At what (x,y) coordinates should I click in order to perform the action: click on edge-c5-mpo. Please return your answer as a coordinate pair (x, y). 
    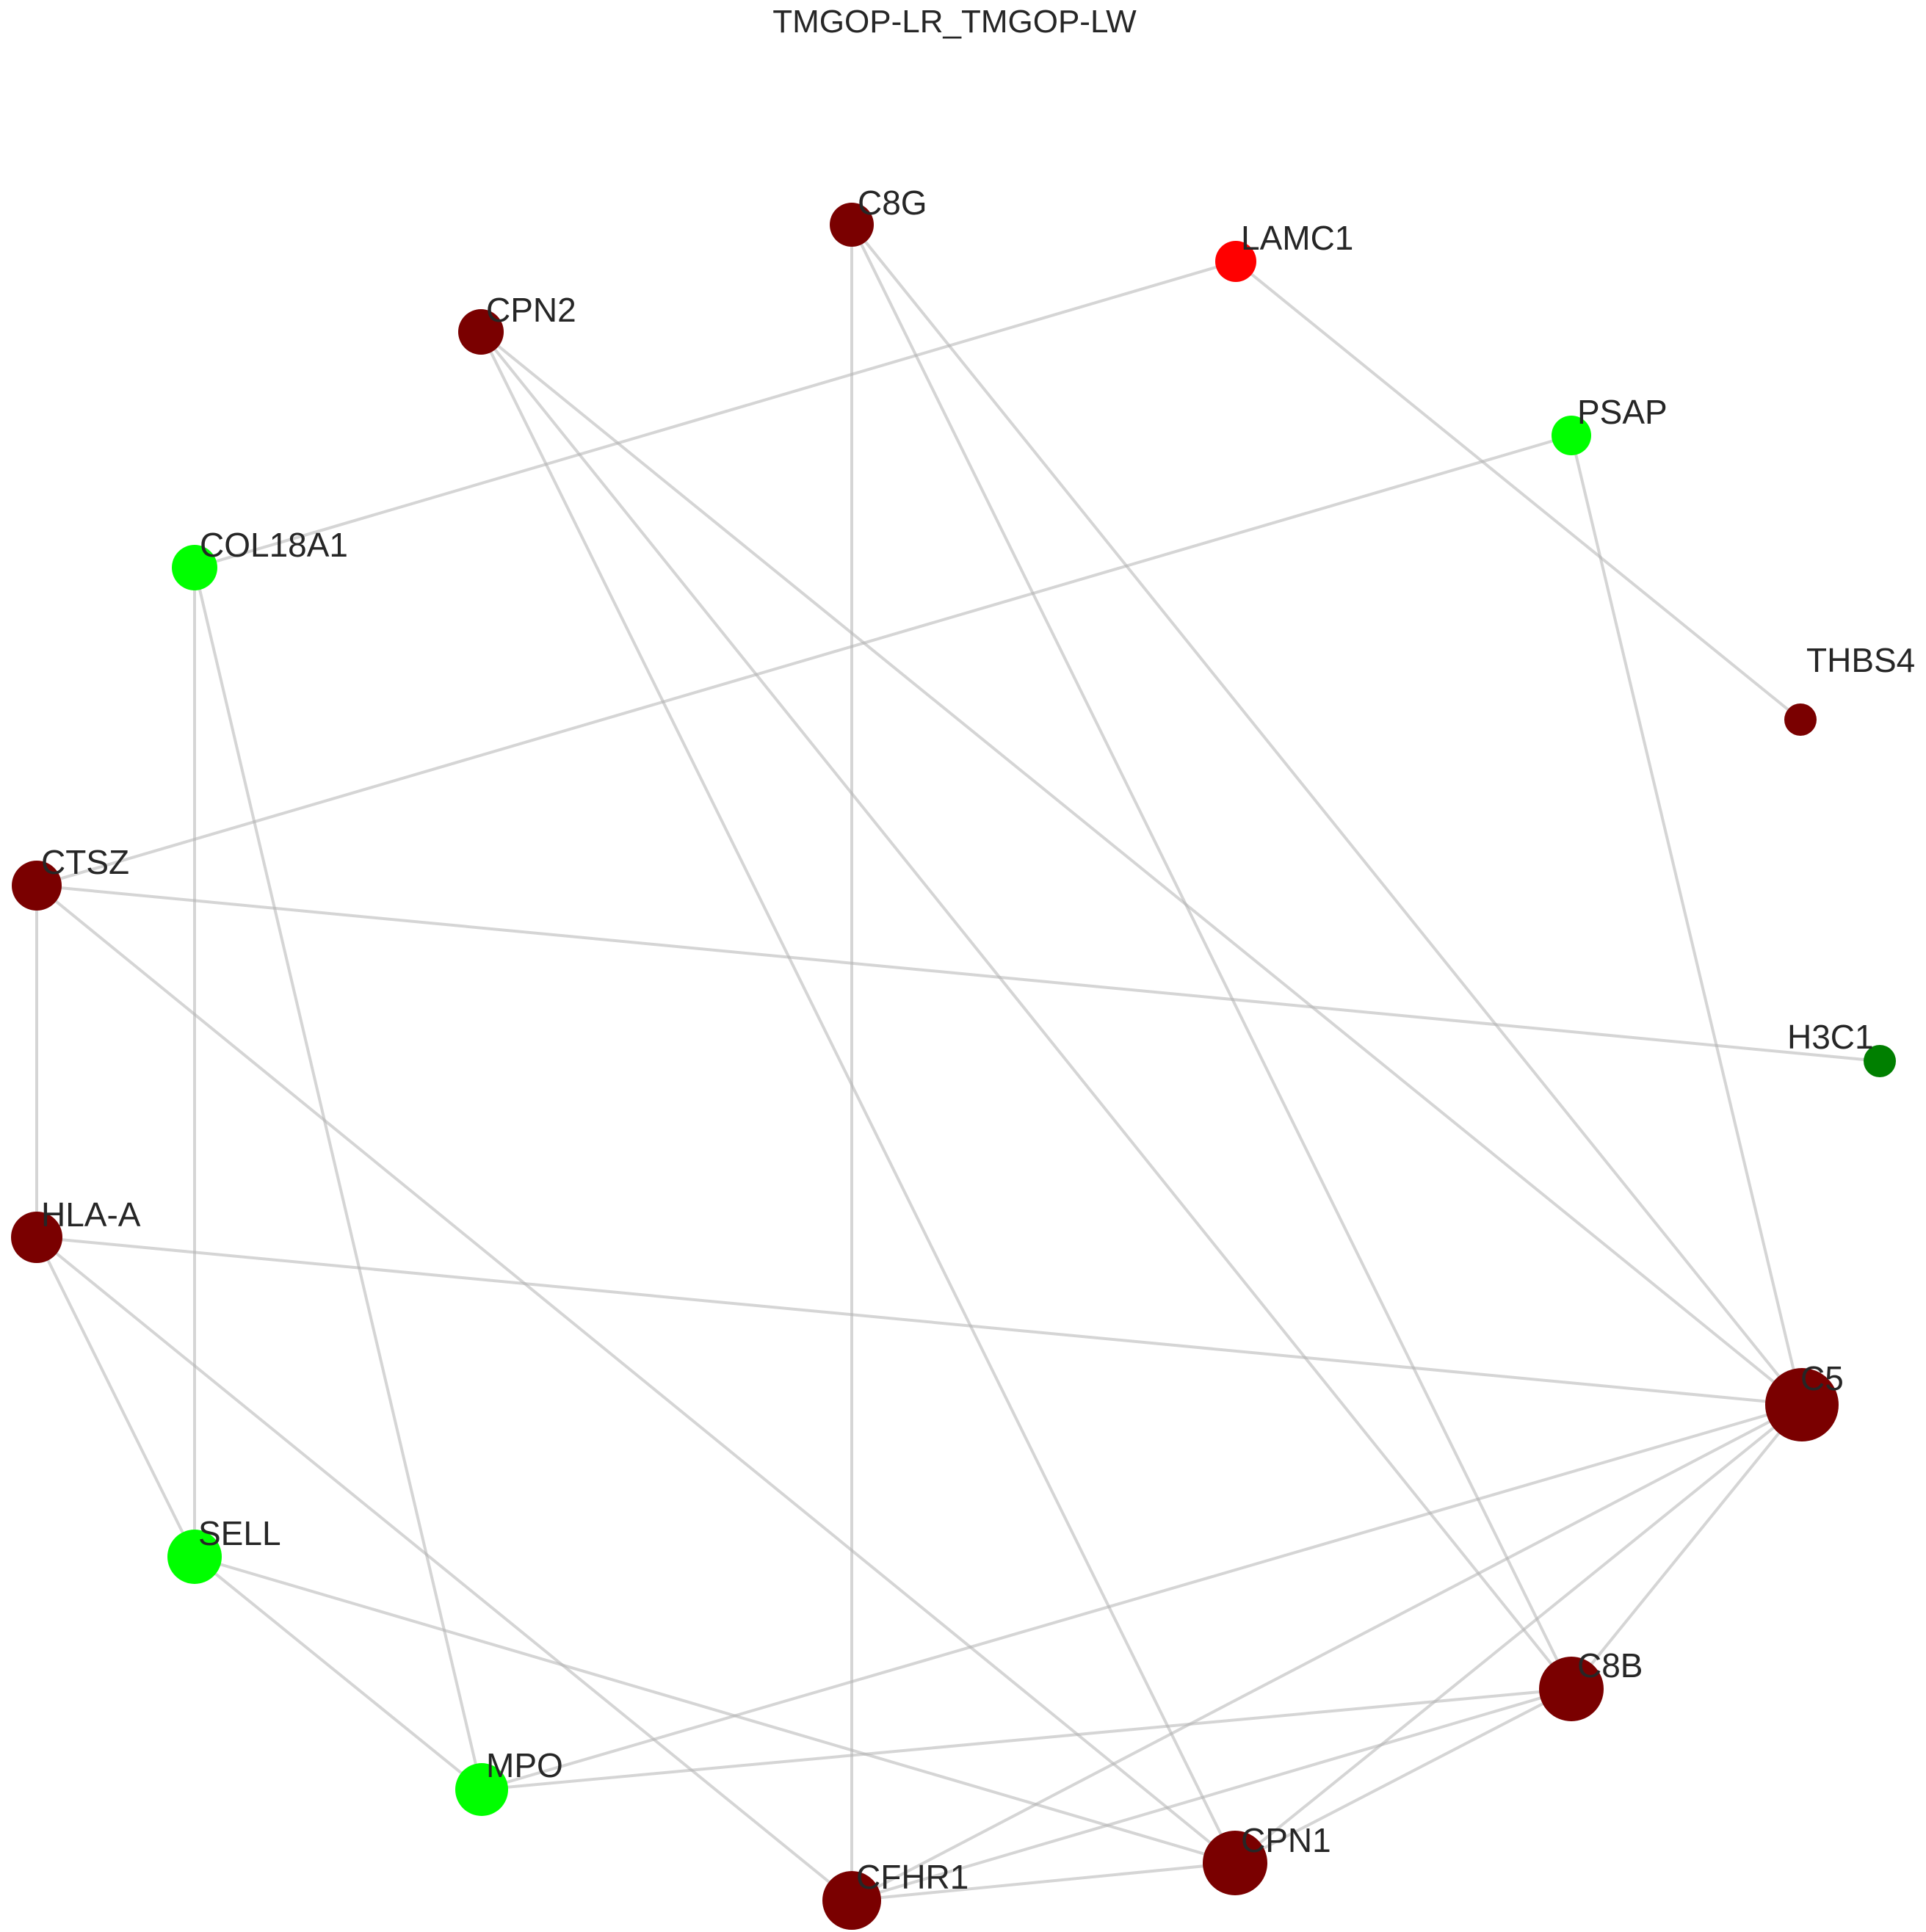
    Looking at the image, I should click on (1142, 1597).